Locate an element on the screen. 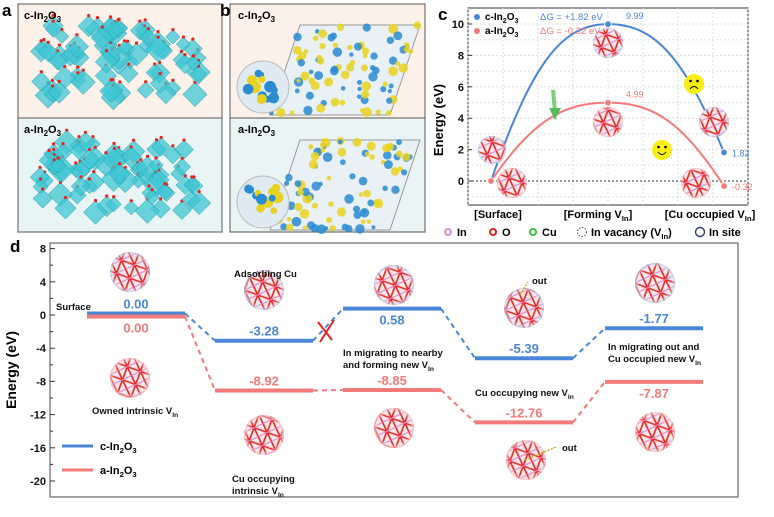  atom-legend: In O Cu In vacancy (VIn) In site is located at coordinates (592, 233).